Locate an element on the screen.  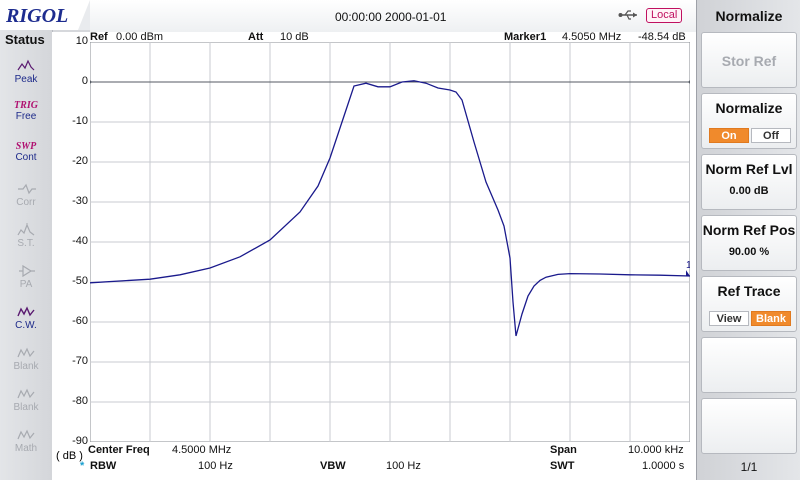
status-st-indicator: S.T. is located at coordinates (26, 239).